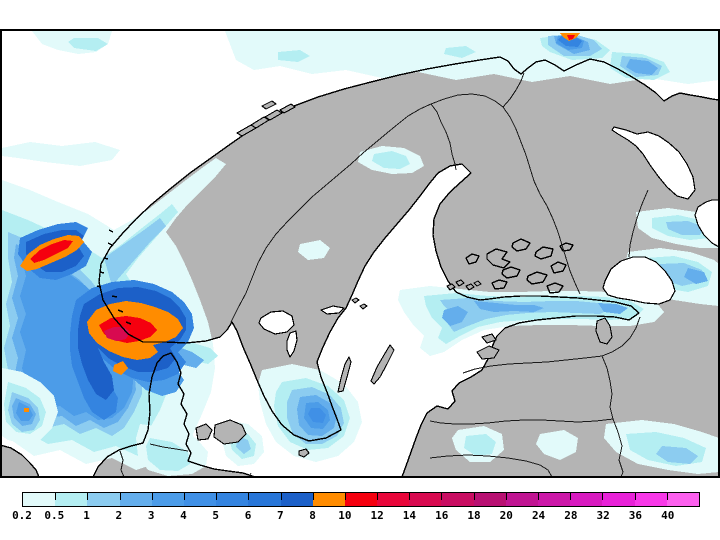 The image size is (720, 540). I want to click on colorbar-label: 20, so click(506, 515).